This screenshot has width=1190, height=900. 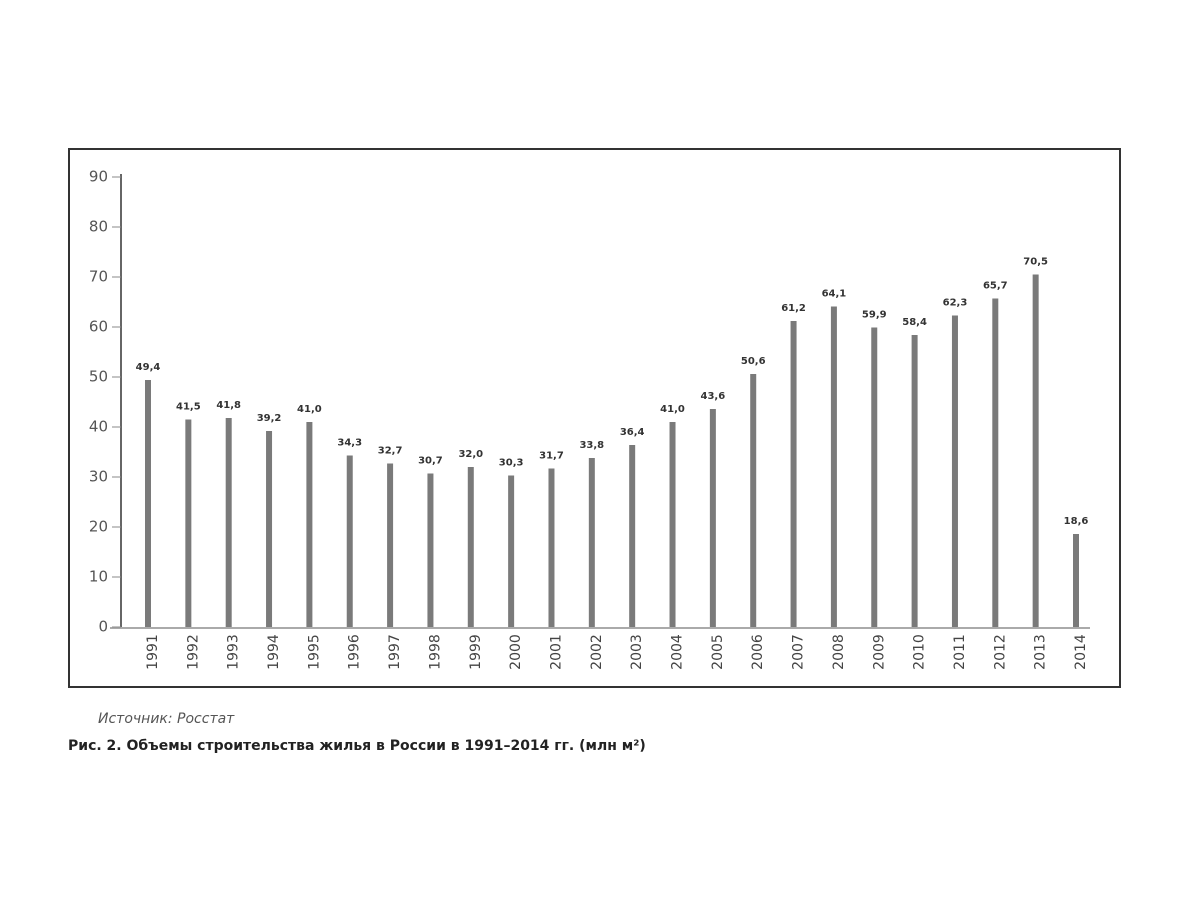 I want to click on value-label: 32,0, so click(x=470, y=454).